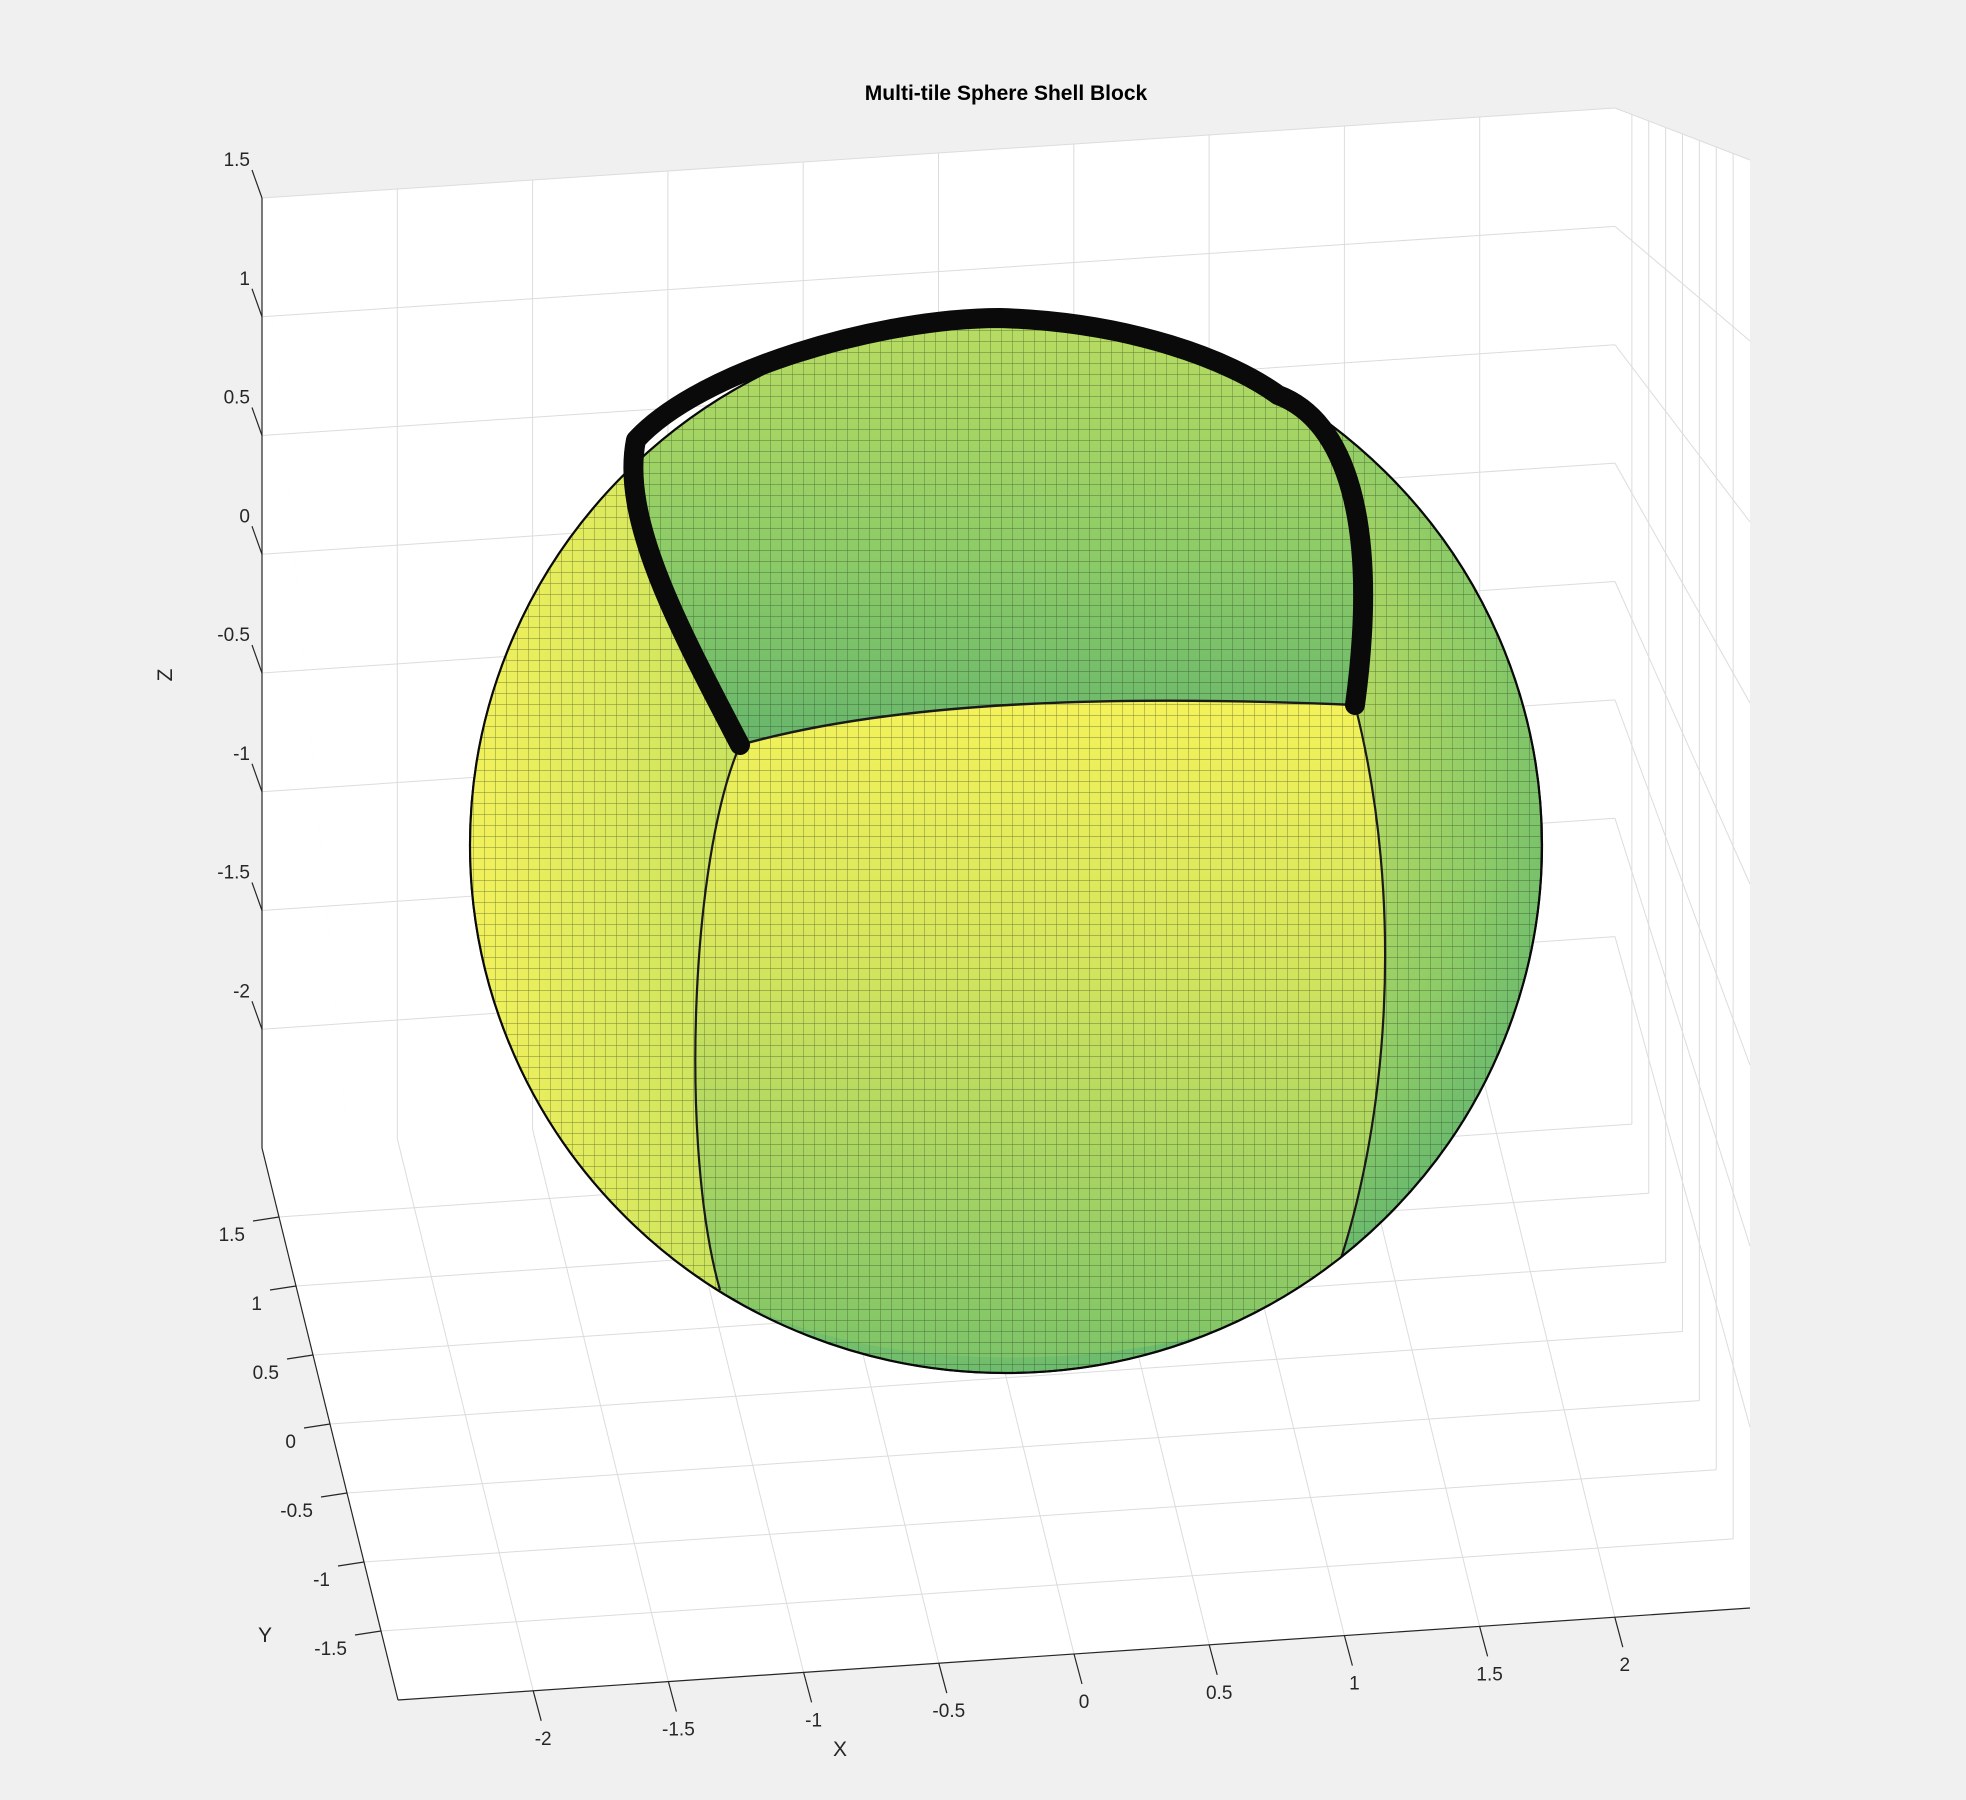  What do you see at coordinates (241, 991) in the screenshot?
I see `z-tick-label: -2` at bounding box center [241, 991].